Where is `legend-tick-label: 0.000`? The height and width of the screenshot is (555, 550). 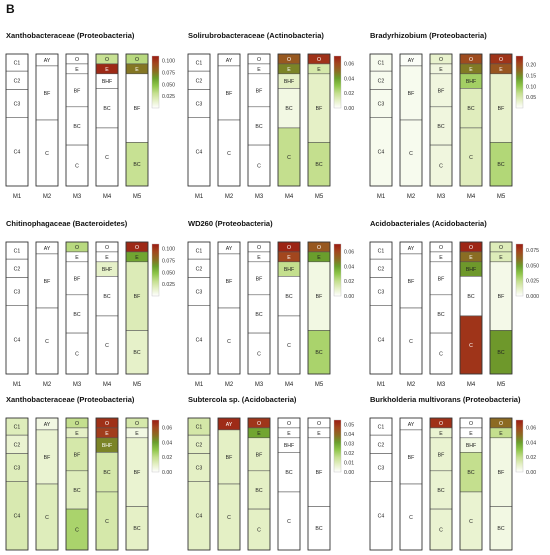
legend-tick-label: 0.000 is located at coordinates (532, 297).